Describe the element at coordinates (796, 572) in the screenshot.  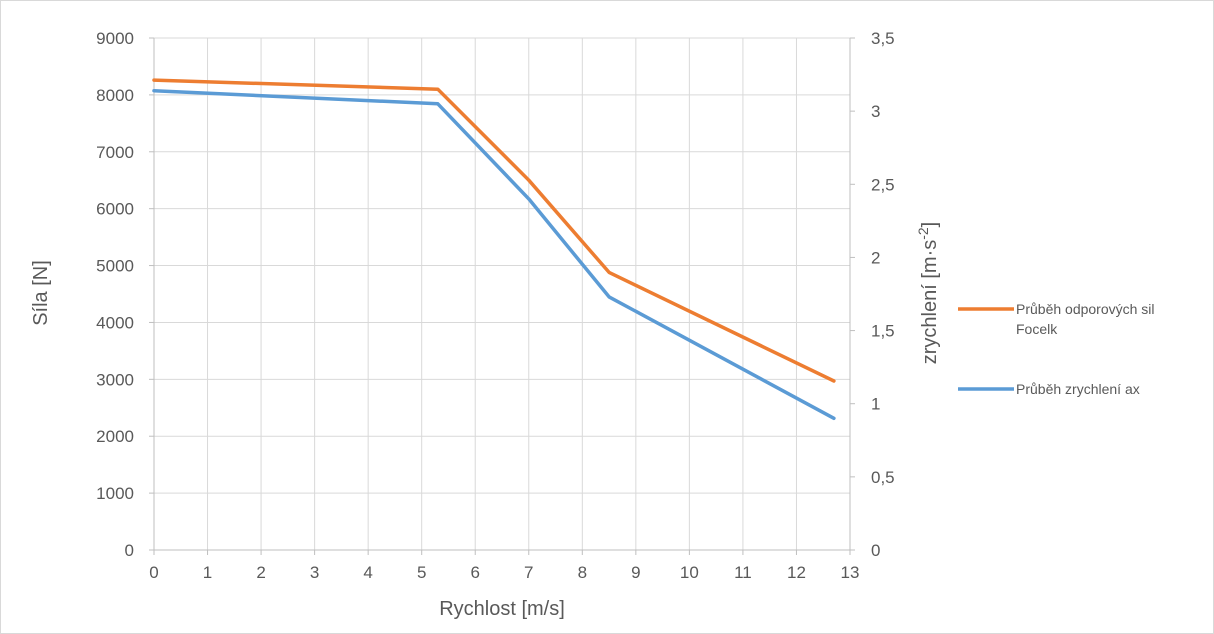
I see `x-tick-label: 12` at that location.